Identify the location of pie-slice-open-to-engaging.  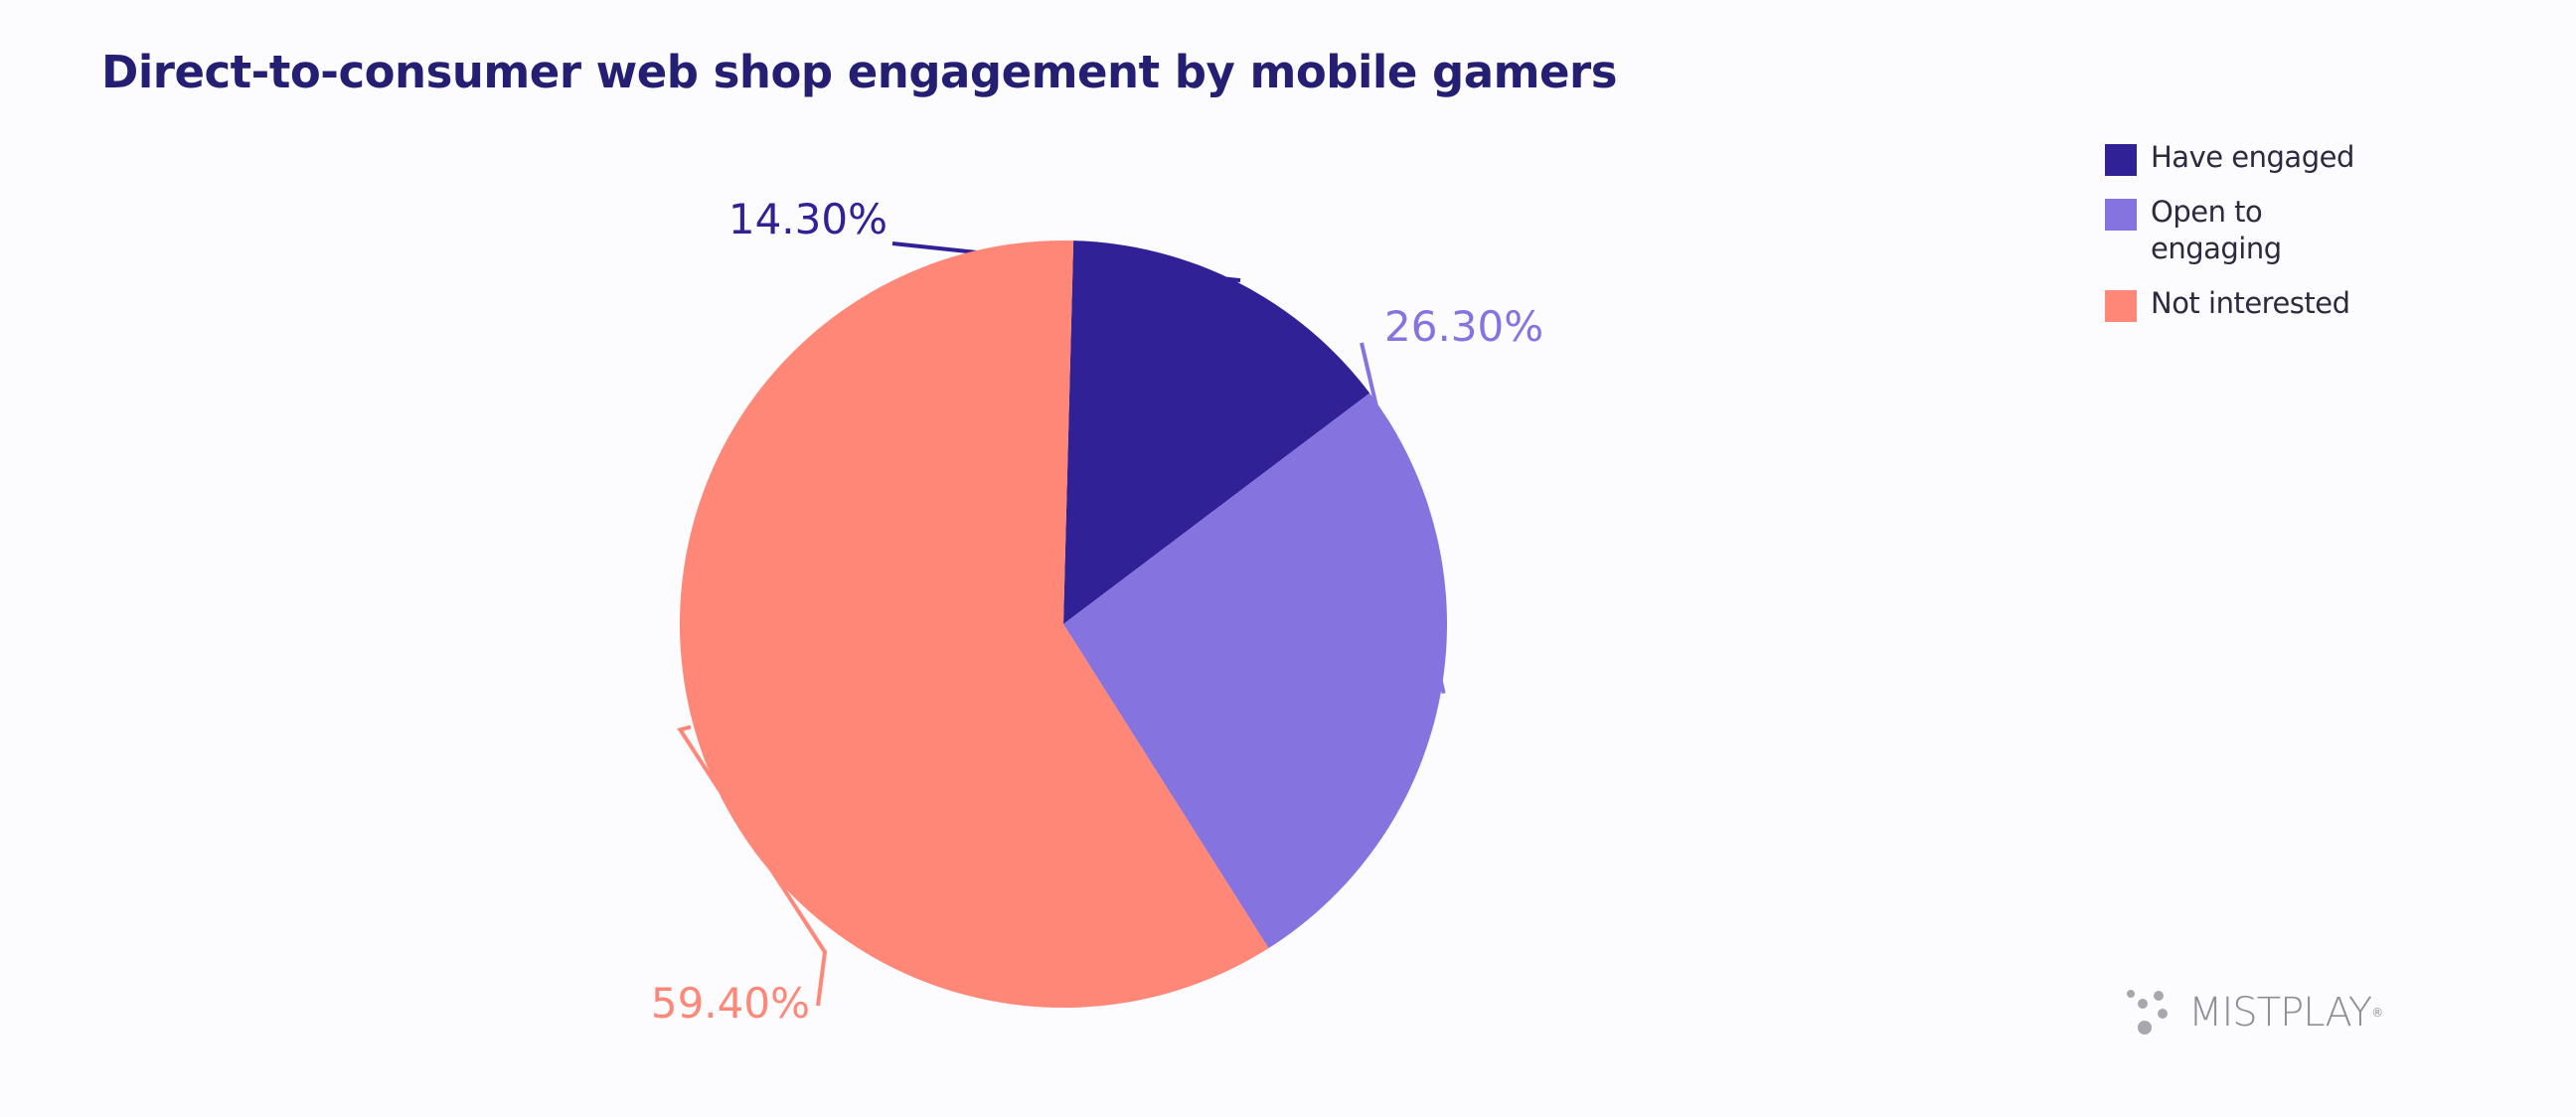
(1255, 671).